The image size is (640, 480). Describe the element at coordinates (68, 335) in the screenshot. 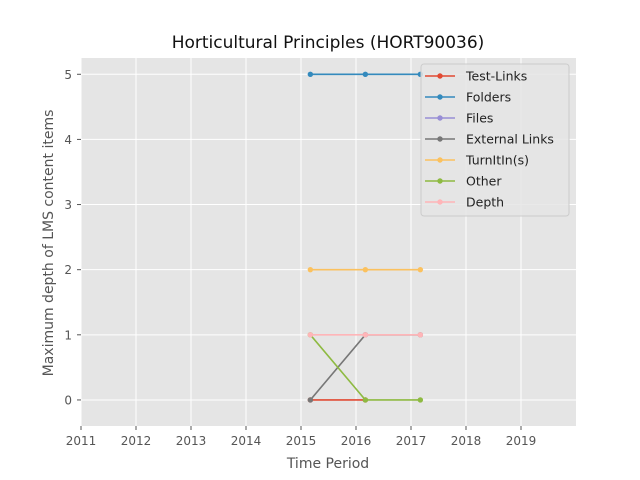

I see `y-tick-label: 1` at that location.